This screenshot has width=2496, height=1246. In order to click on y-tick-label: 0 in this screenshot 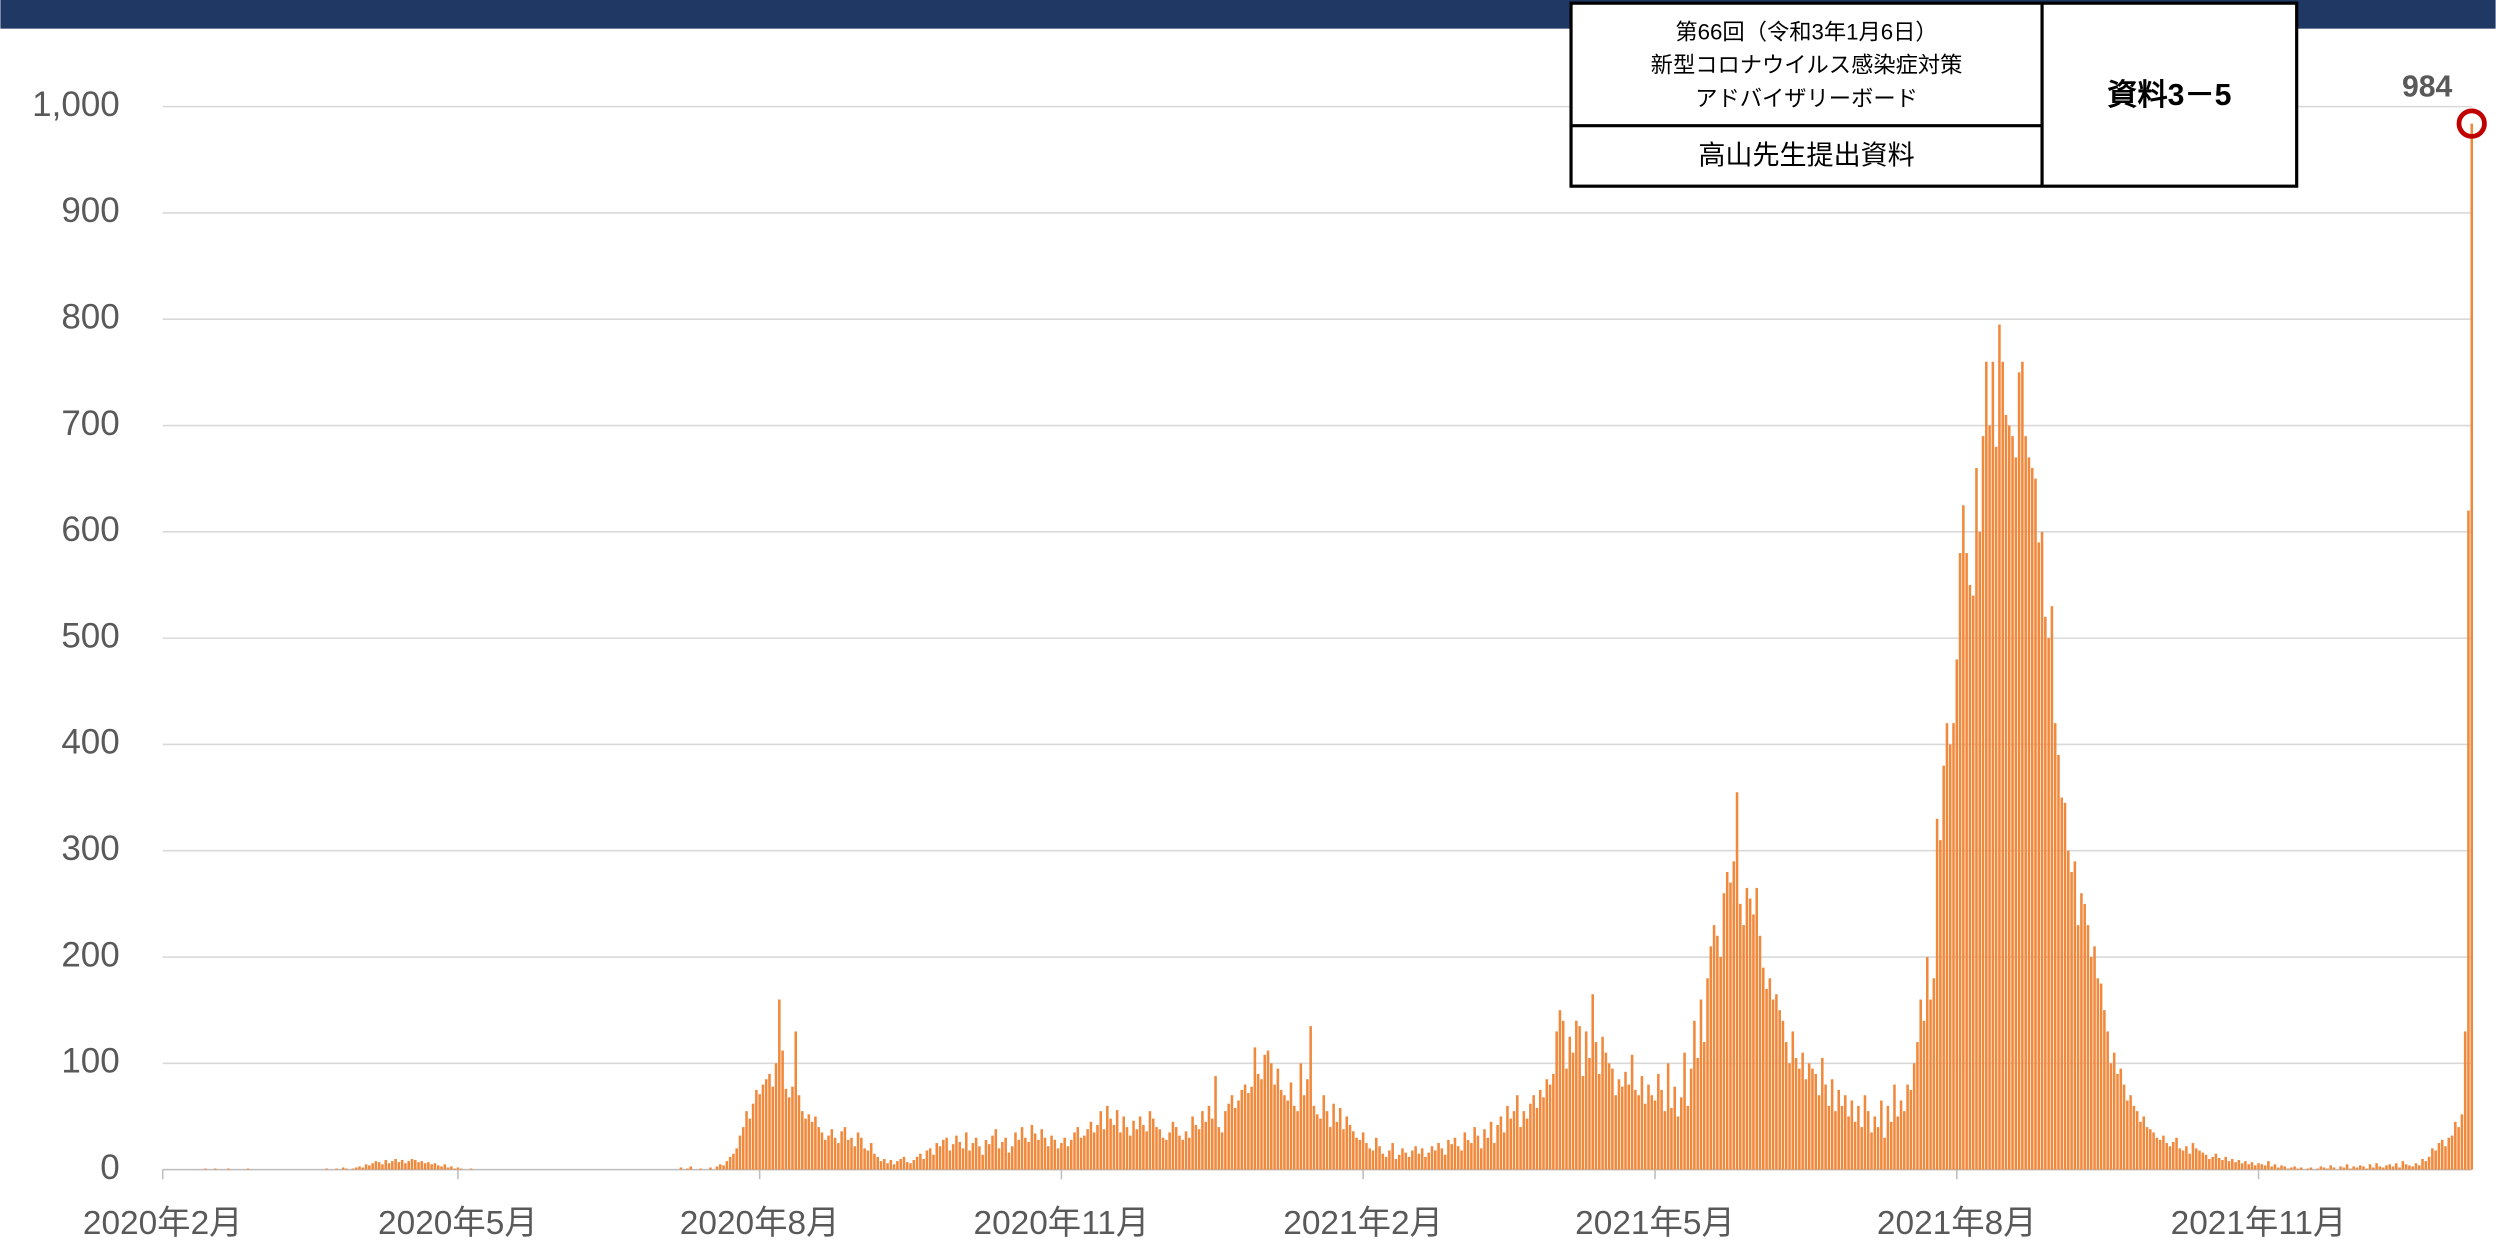, I will do `click(109, 1167)`.